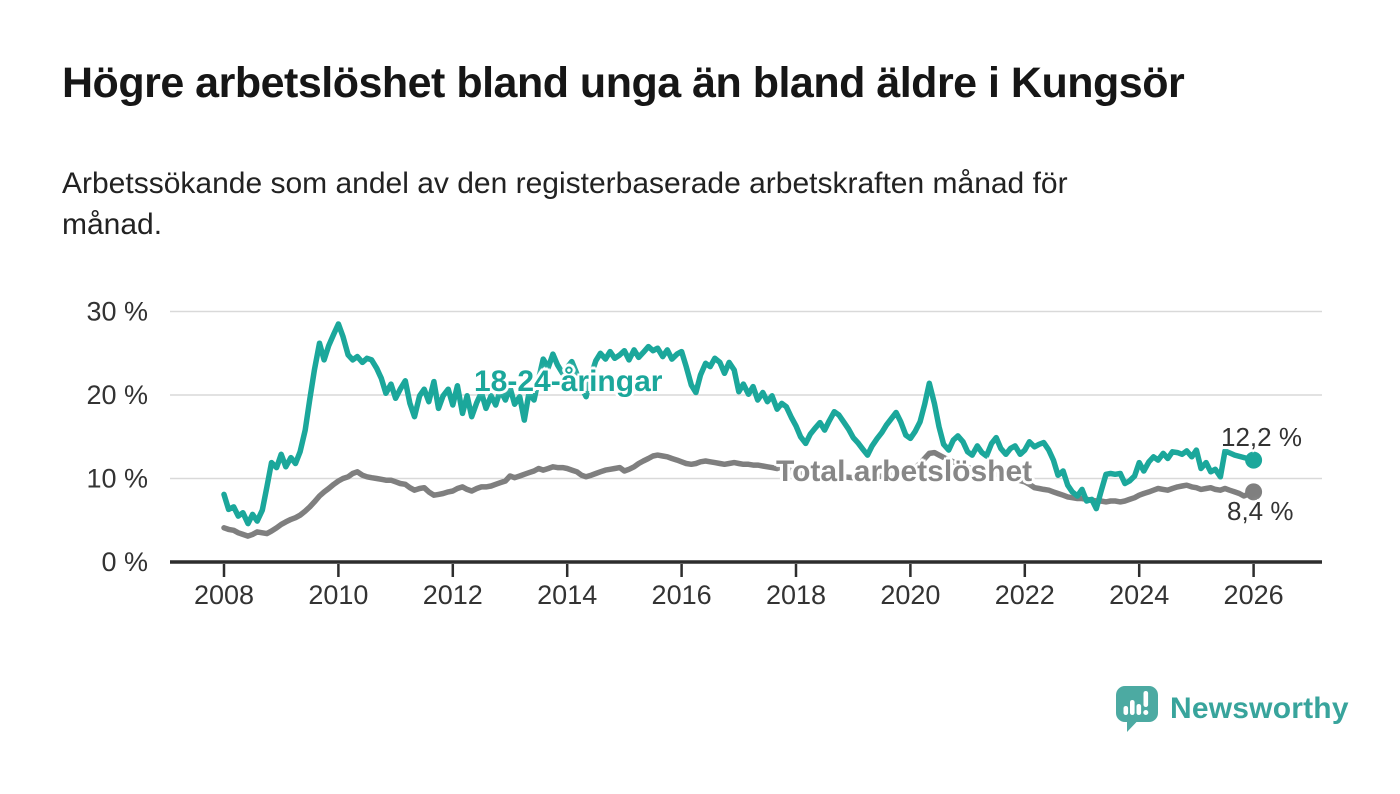  What do you see at coordinates (117, 312) in the screenshot?
I see `y-axis-tick-label: 30 %` at bounding box center [117, 312].